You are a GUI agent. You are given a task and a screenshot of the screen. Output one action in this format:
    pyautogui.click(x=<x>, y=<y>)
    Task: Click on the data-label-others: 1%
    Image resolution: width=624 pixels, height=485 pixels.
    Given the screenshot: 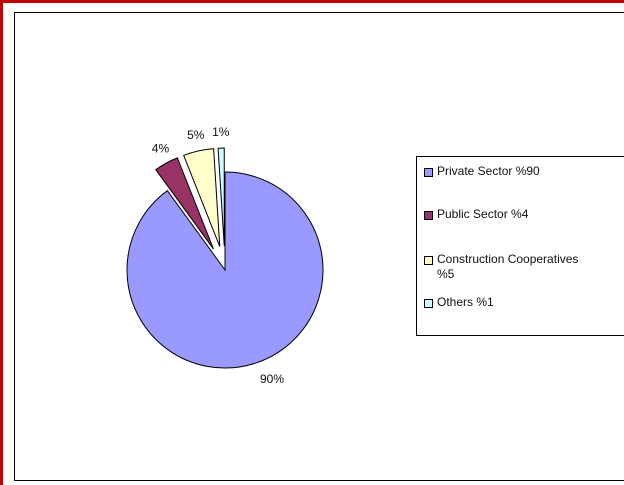 What is the action you would take?
    pyautogui.click(x=221, y=132)
    